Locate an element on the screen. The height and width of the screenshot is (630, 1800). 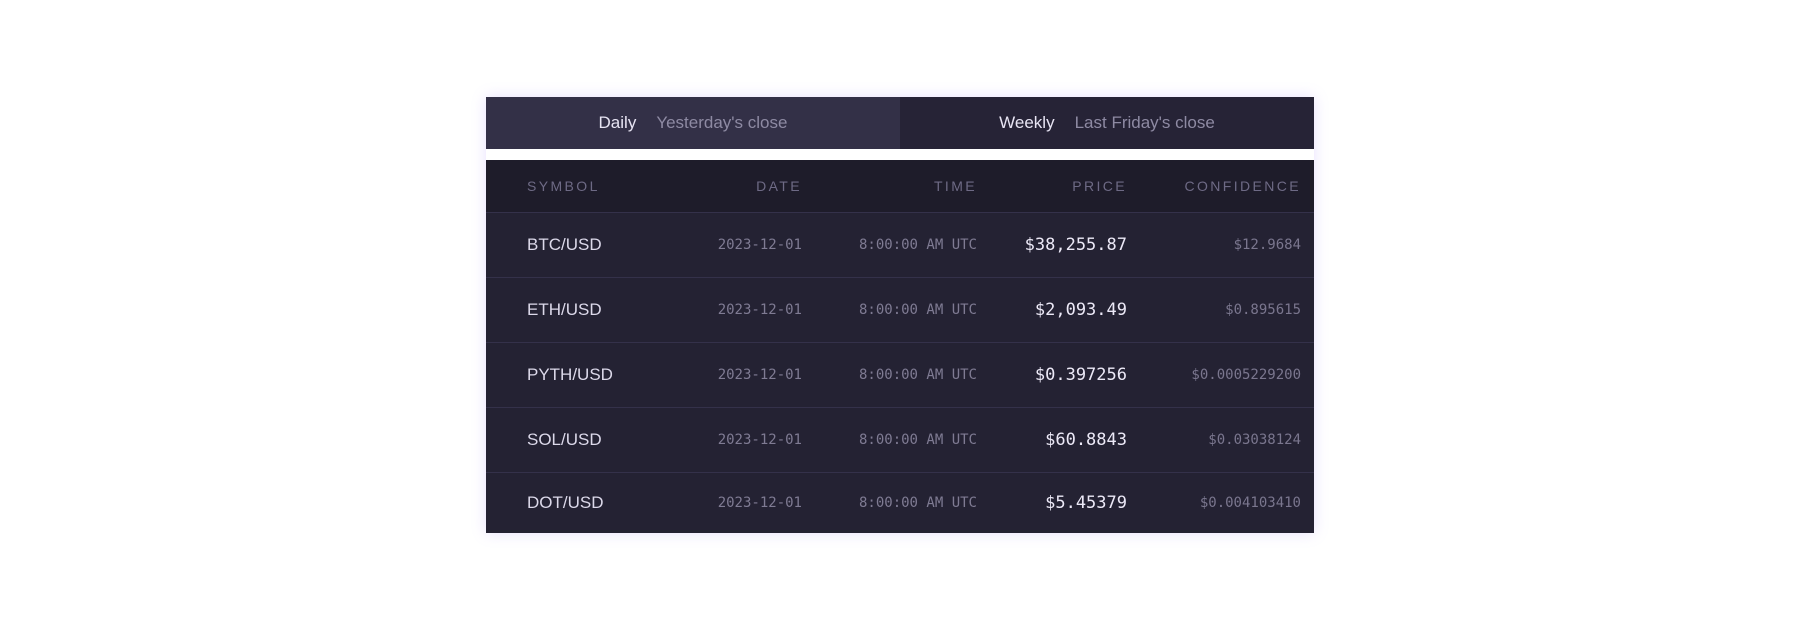
cell-confidence: $0.0005229200 is located at coordinates (1246, 375).